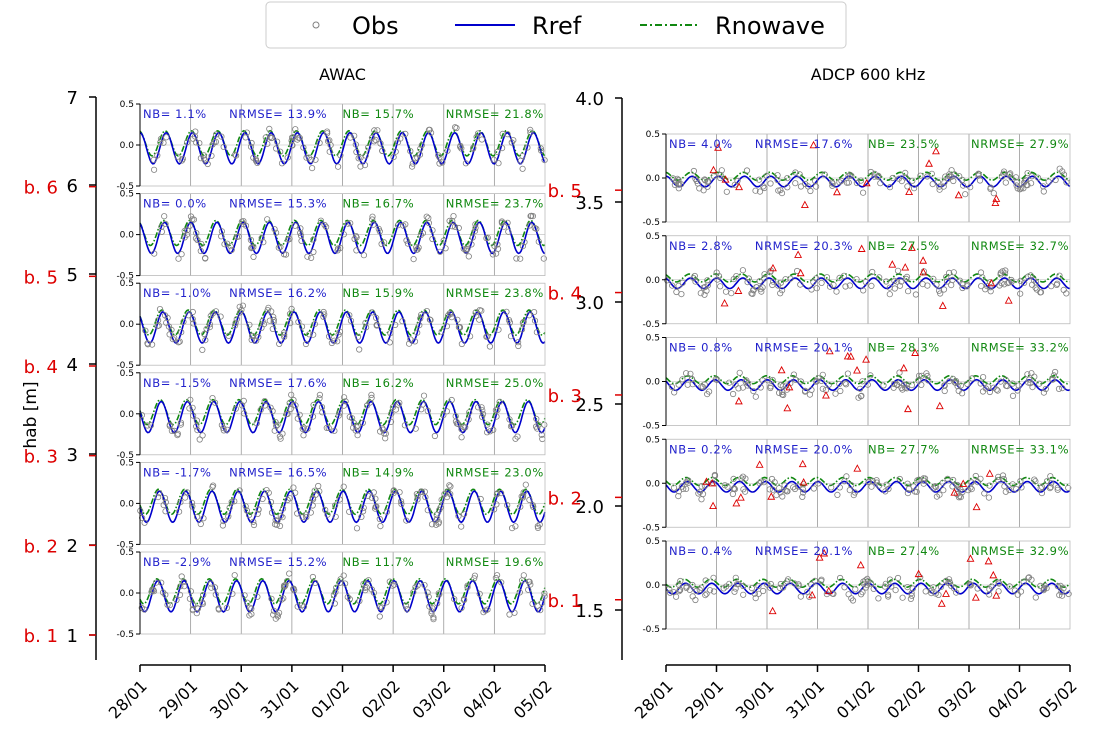 The height and width of the screenshot is (738, 1104). What do you see at coordinates (653, 383) in the screenshot?
I see `panel-y-tick-label: 0.0` at bounding box center [653, 383].